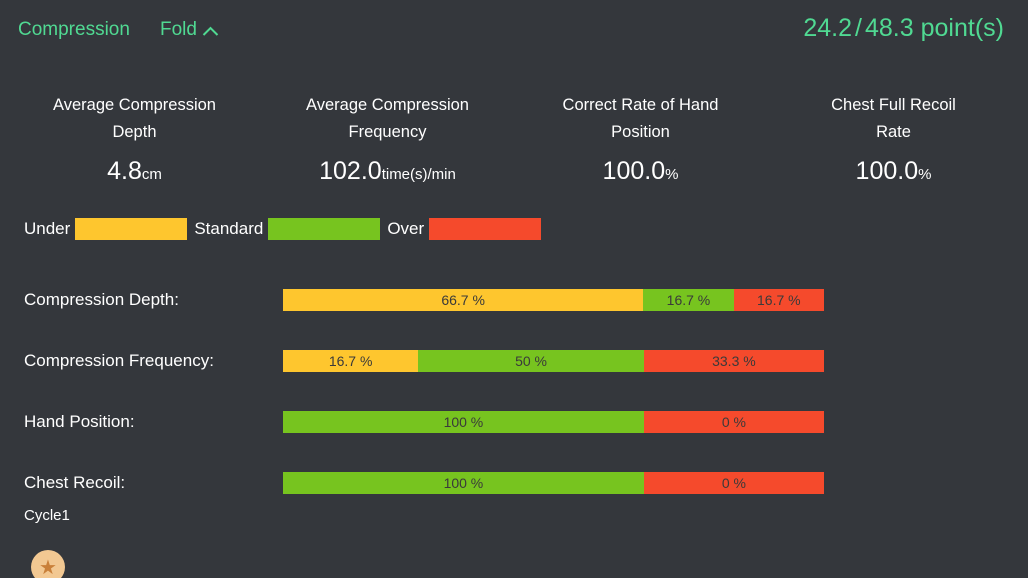 The height and width of the screenshot is (578, 1028). I want to click on fold-button: Fold, so click(189, 30).